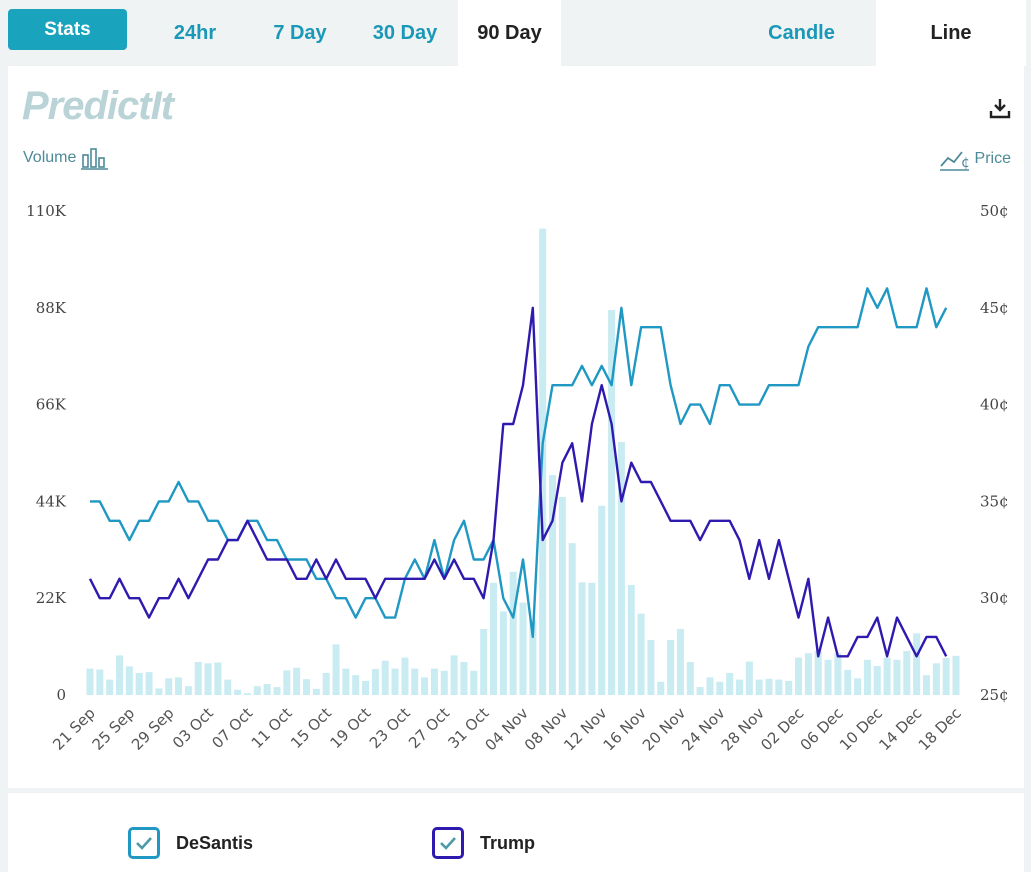 The height and width of the screenshot is (872, 1031). Describe the element at coordinates (1000, 110) in the screenshot. I see `download-icon` at that location.